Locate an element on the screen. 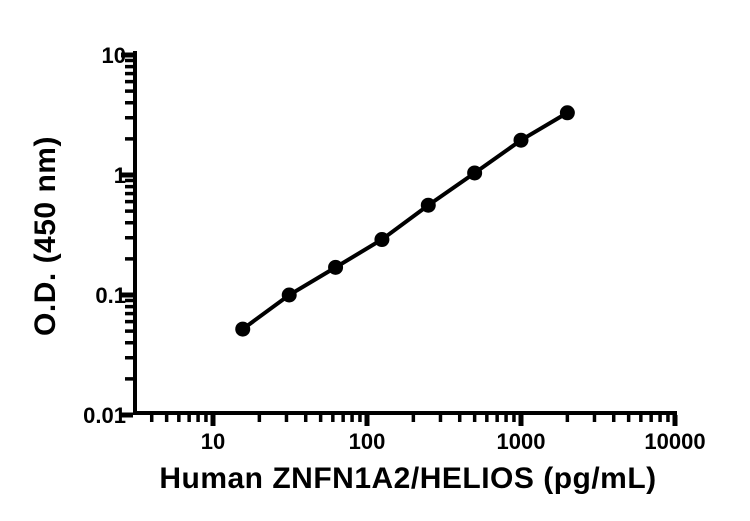 This screenshot has width=750, height=521. x-tick-label: 10000 is located at coordinates (674, 441).